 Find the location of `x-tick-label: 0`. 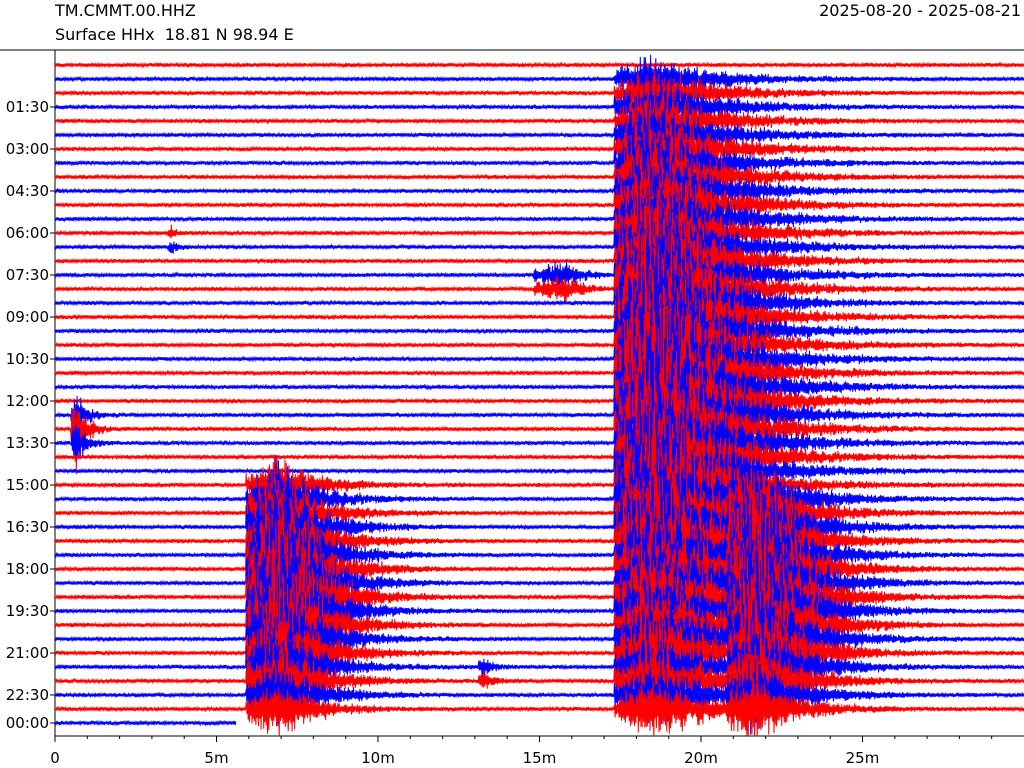

x-tick-label: 0 is located at coordinates (55, 758).